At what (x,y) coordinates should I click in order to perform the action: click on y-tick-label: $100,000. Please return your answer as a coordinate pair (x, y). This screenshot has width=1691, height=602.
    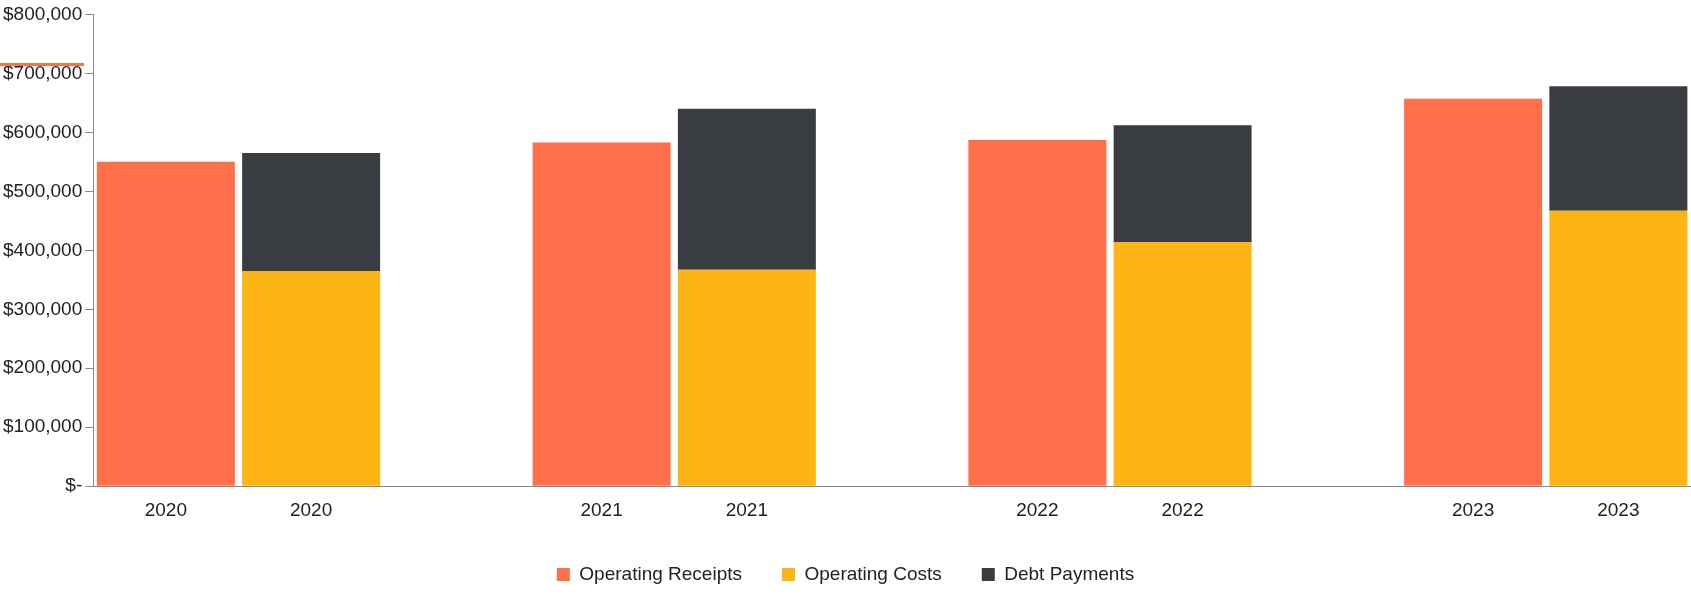
    Looking at the image, I should click on (43, 426).